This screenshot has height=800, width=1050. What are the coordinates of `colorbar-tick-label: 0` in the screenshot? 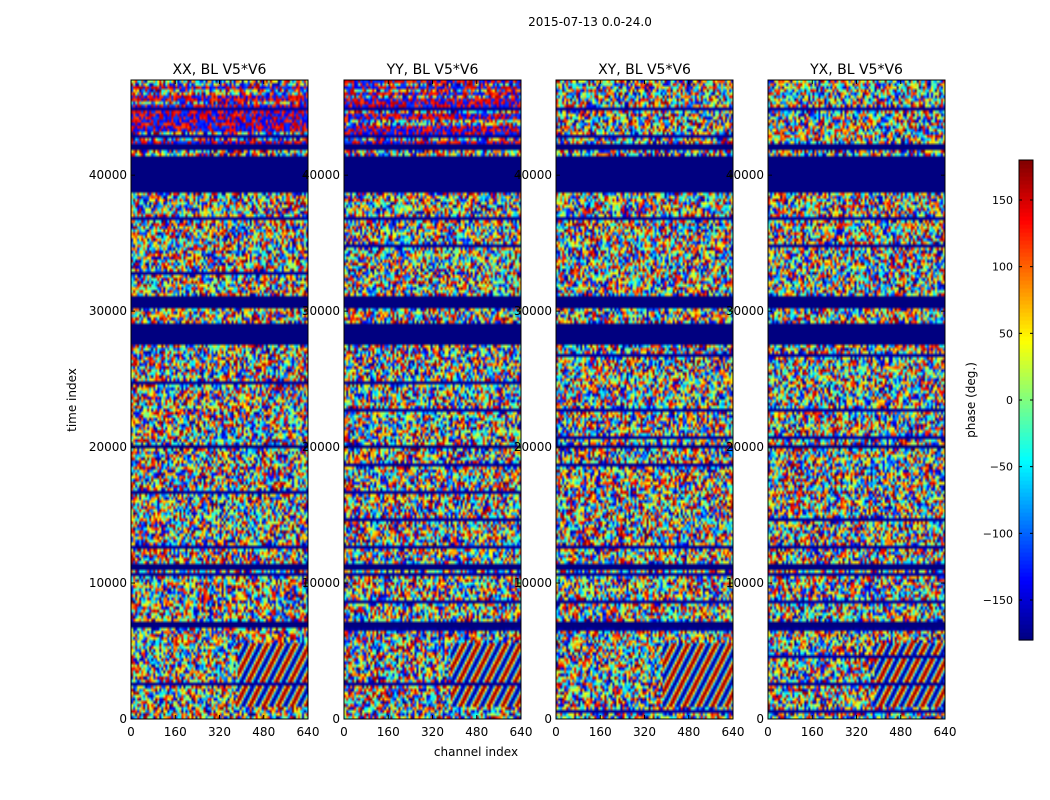 It's located at (1009, 400).